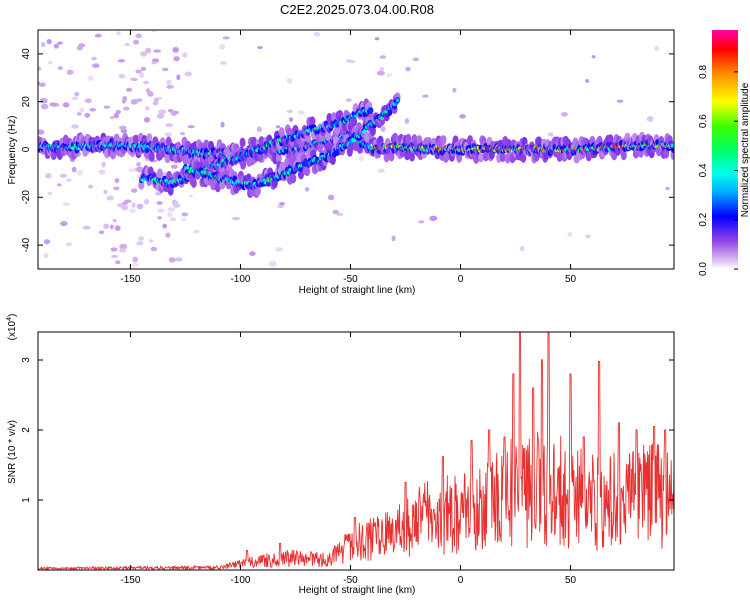 The image size is (750, 600). I want to click on snr-y-tick-label: 2, so click(26, 430).